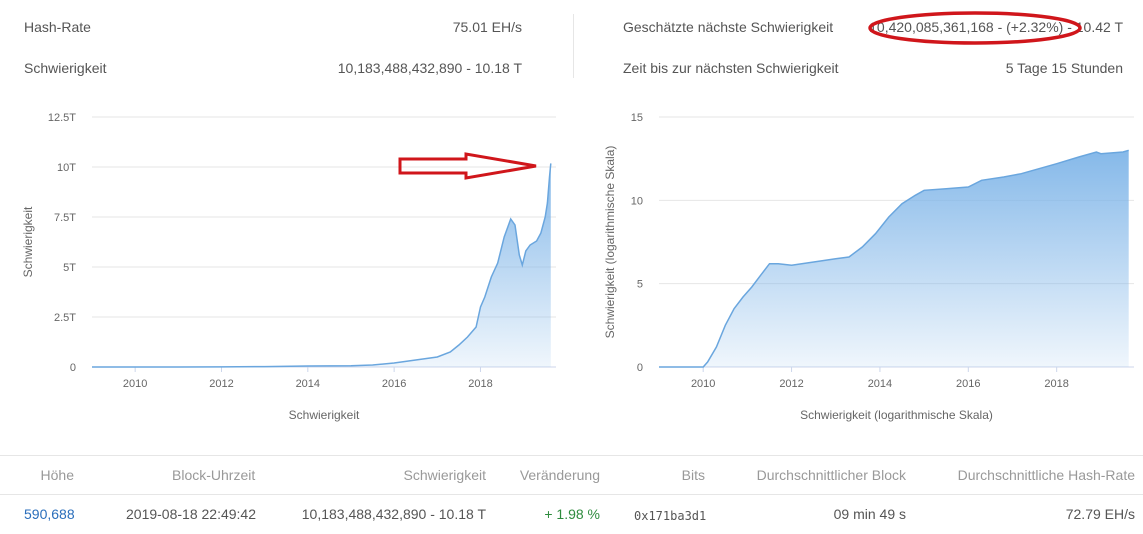 The width and height of the screenshot is (1143, 534). I want to click on y-tick-label: 15, so click(637, 118).